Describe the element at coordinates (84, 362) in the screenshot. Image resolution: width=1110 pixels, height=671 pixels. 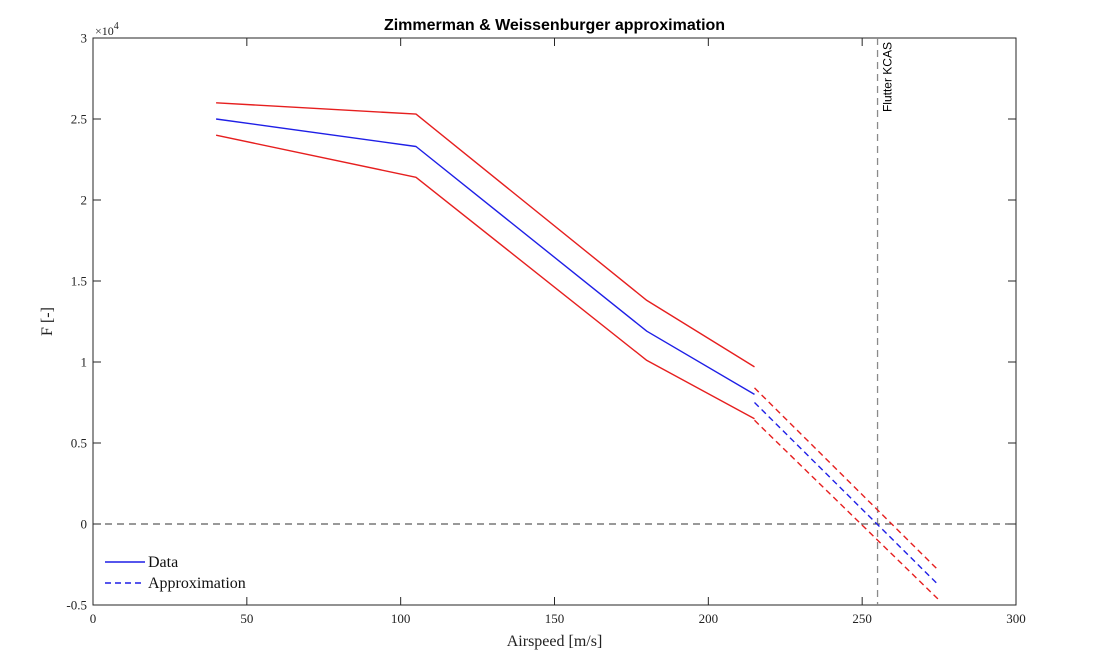
I see `y-tick-label: 1` at that location.